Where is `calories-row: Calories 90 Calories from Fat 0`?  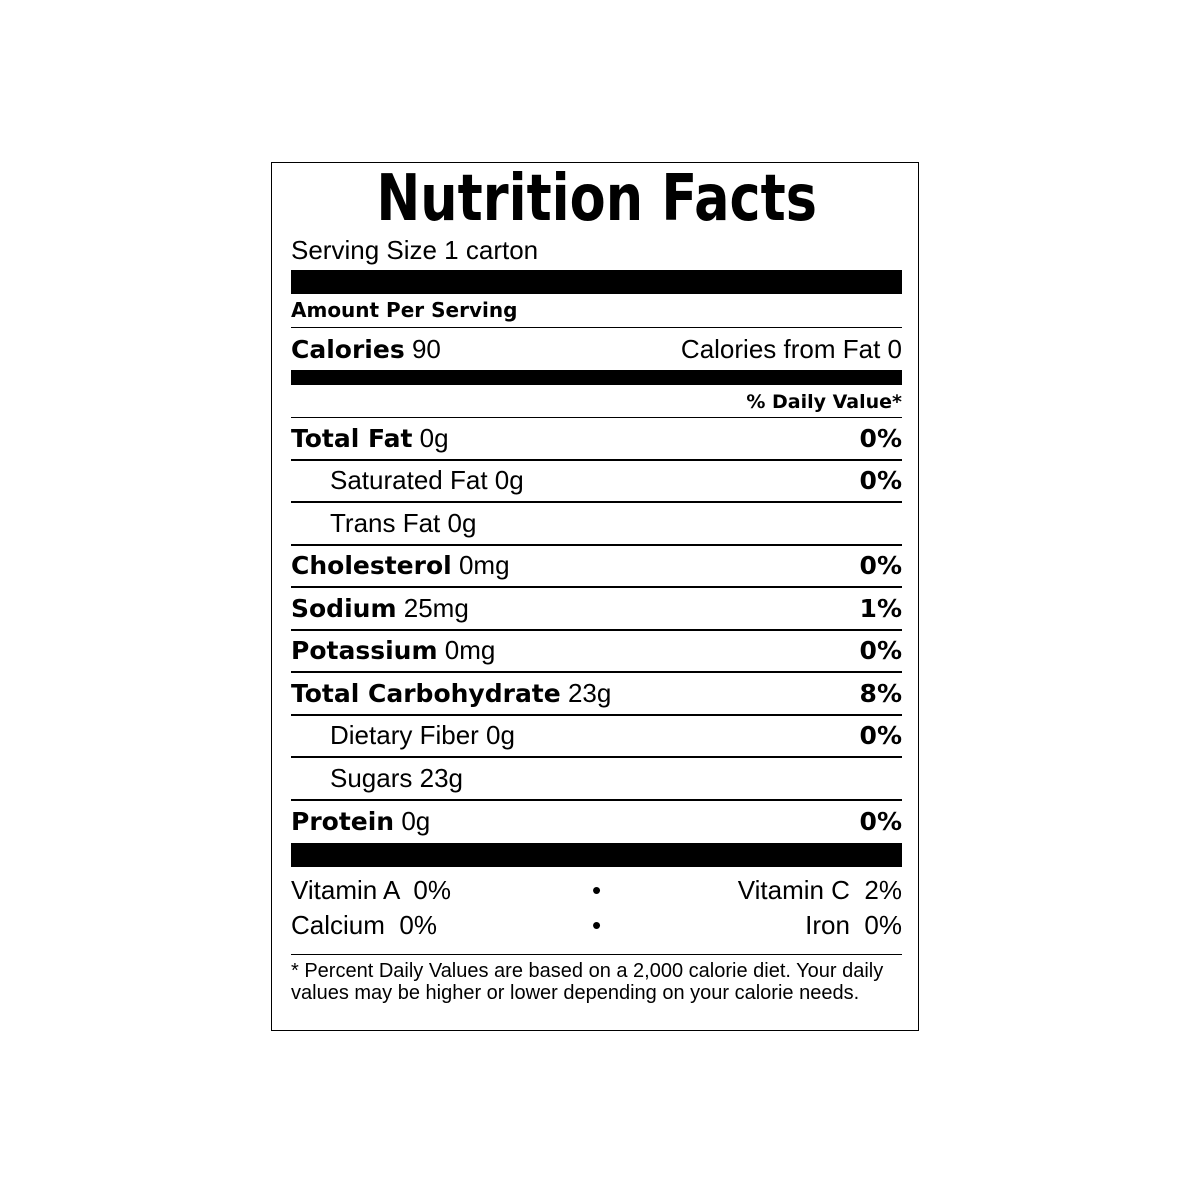
calories-row: Calories 90 Calories from Fat 0 is located at coordinates (596, 349).